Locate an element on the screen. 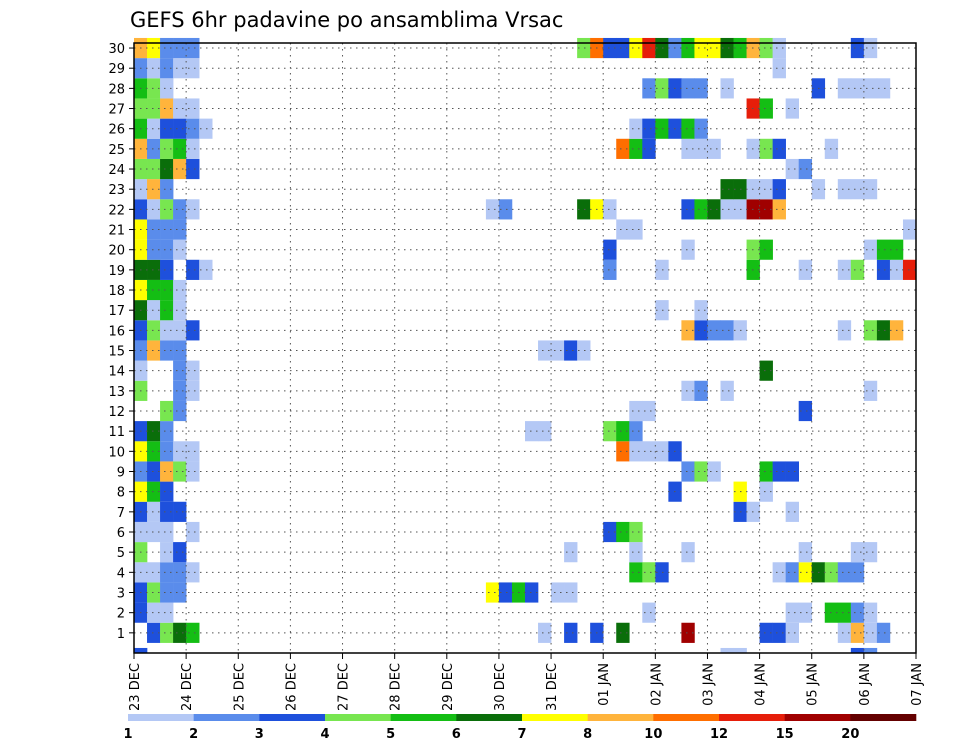 The image size is (960, 742). y-tick-label: 4 is located at coordinates (121, 573).